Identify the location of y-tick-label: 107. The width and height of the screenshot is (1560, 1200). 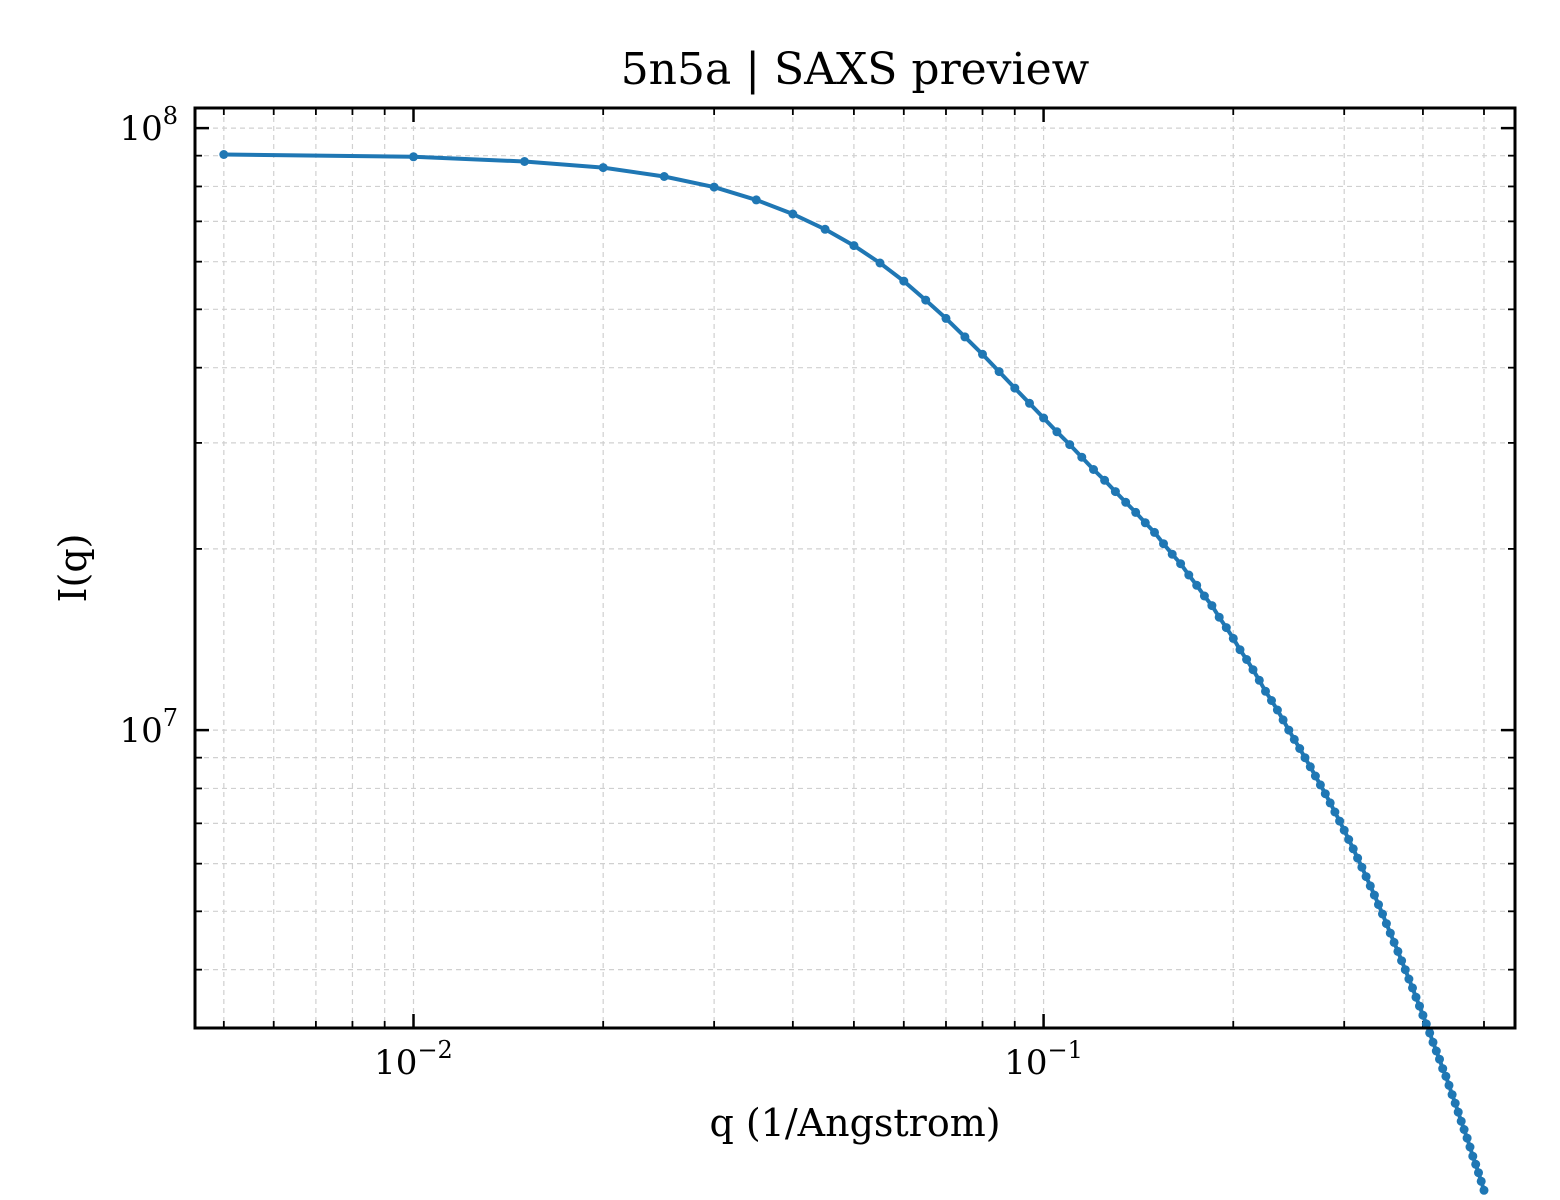
(148, 727).